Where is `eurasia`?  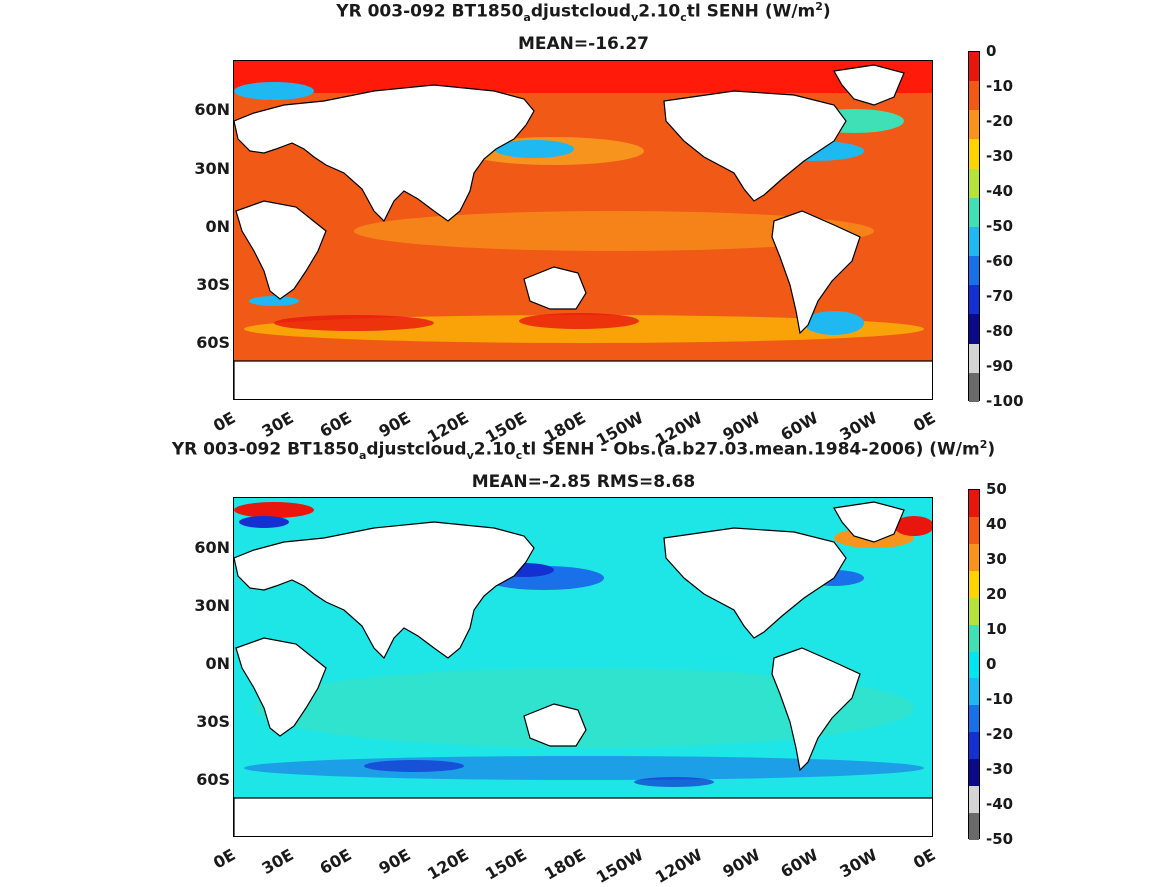
eurasia is located at coordinates (384, 590).